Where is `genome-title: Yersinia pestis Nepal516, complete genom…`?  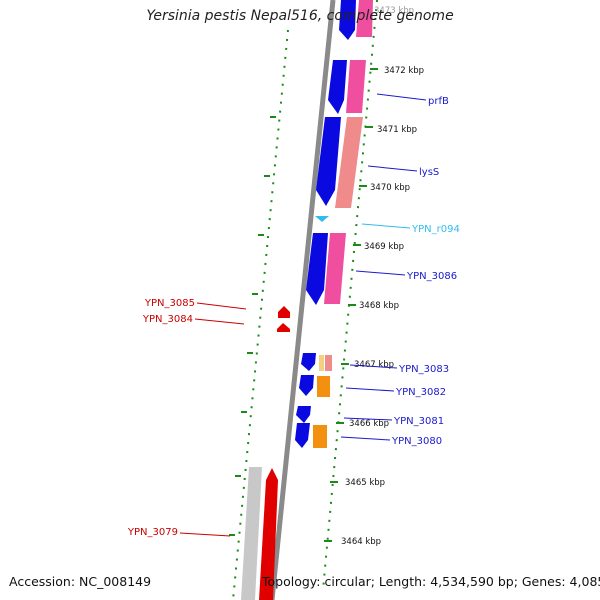 genome-title: Yersinia pestis Nepal516, complete genom… is located at coordinates (300, 16).